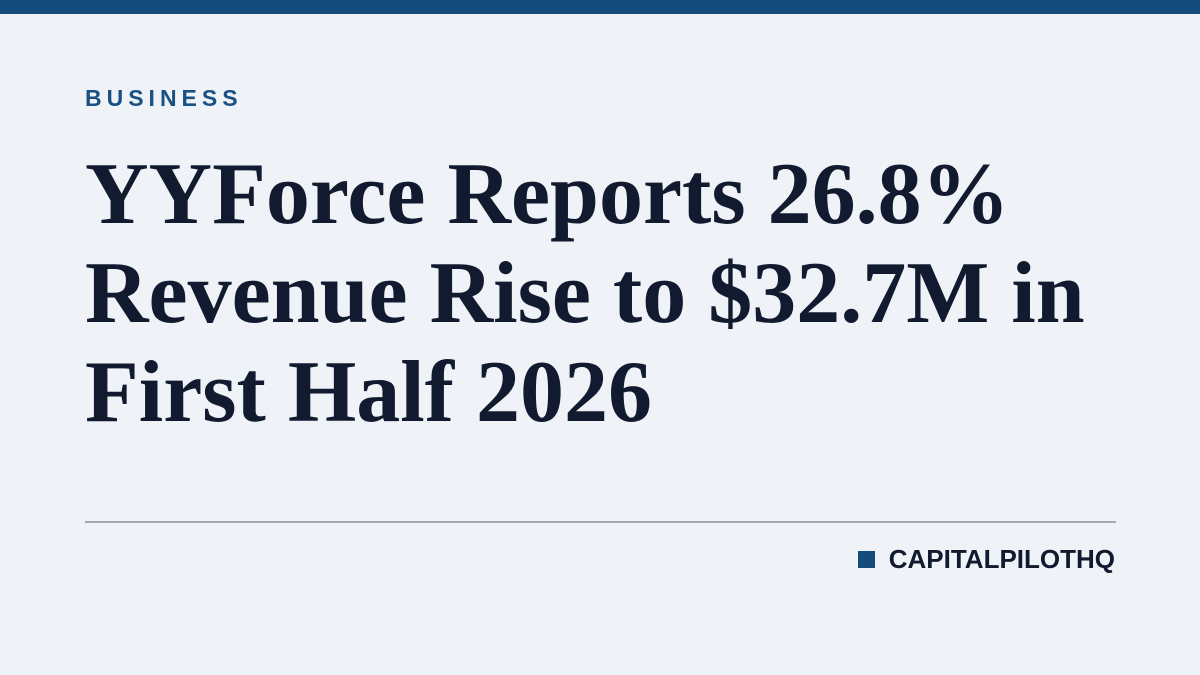 The image size is (1200, 675). Describe the element at coordinates (600, 7) in the screenshot. I see `top-bar` at that location.